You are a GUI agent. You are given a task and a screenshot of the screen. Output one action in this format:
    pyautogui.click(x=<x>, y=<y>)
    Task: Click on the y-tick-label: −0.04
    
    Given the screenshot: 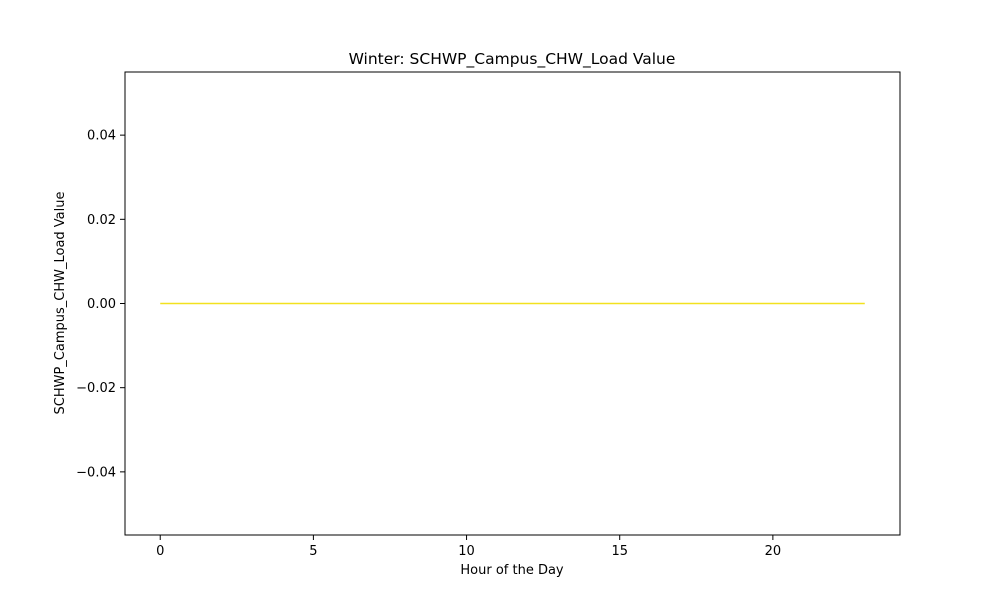 What is the action you would take?
    pyautogui.click(x=96, y=472)
    